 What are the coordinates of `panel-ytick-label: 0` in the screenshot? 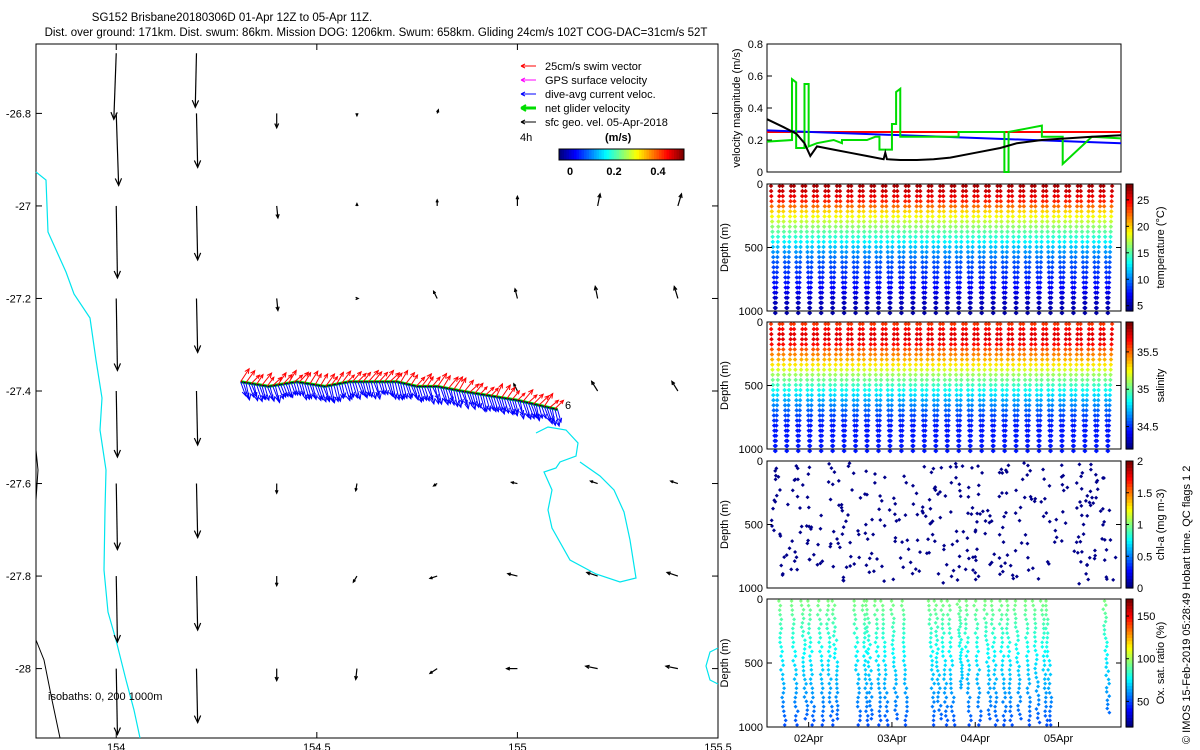 It's located at (760, 462).